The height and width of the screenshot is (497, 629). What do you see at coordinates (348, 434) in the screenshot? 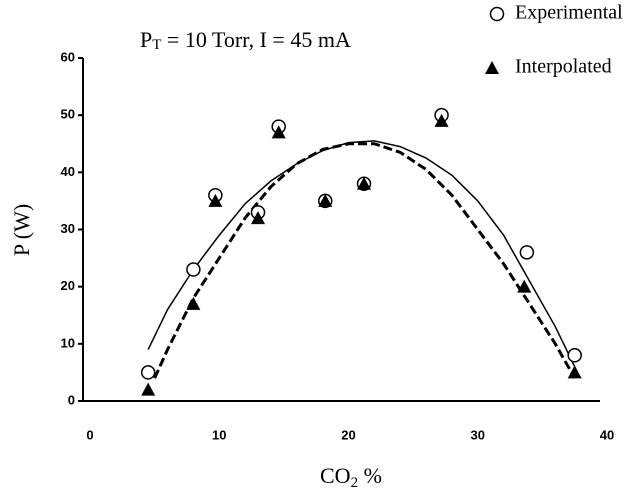
I see `x-tick-label: 20` at bounding box center [348, 434].